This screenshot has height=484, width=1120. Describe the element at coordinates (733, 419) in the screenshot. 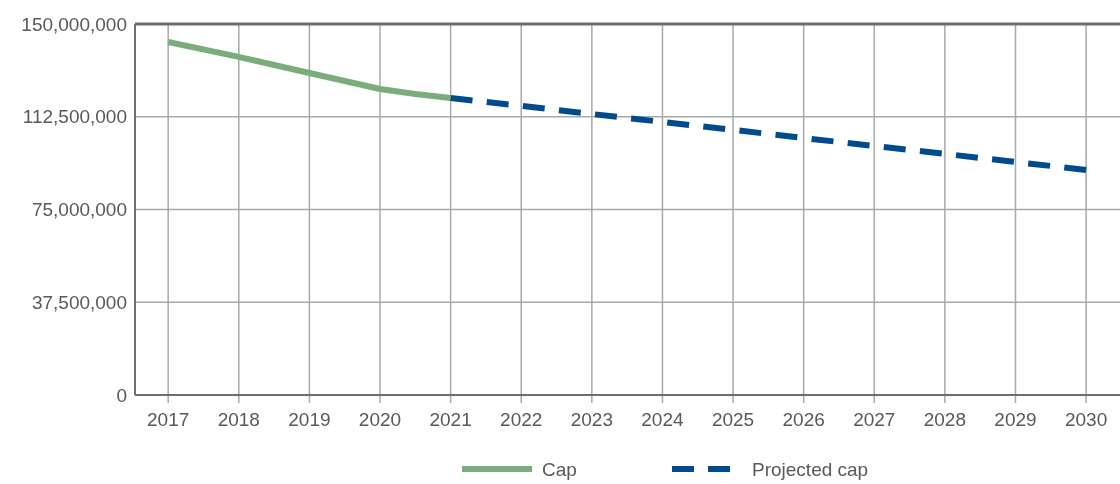

I see `x-tick-label: 2025` at that location.